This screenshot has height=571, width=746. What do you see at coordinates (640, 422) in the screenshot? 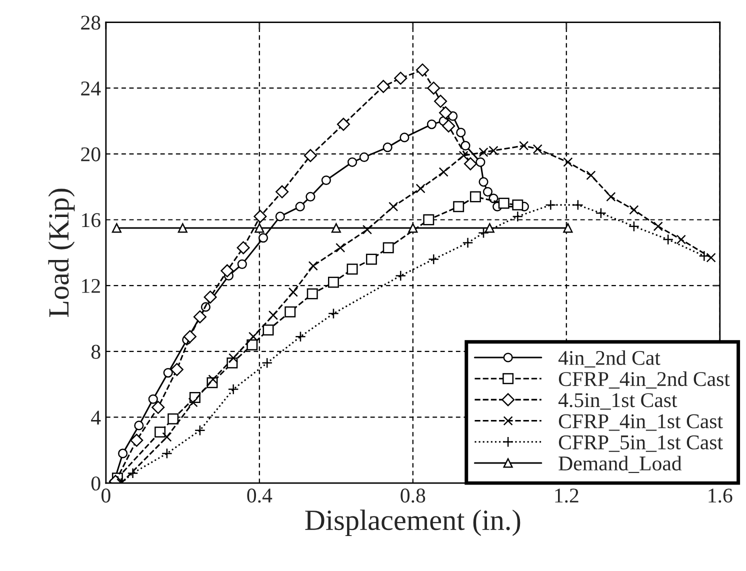
I see `legend-label: CFRP_4in_1st Cast` at bounding box center [640, 422].